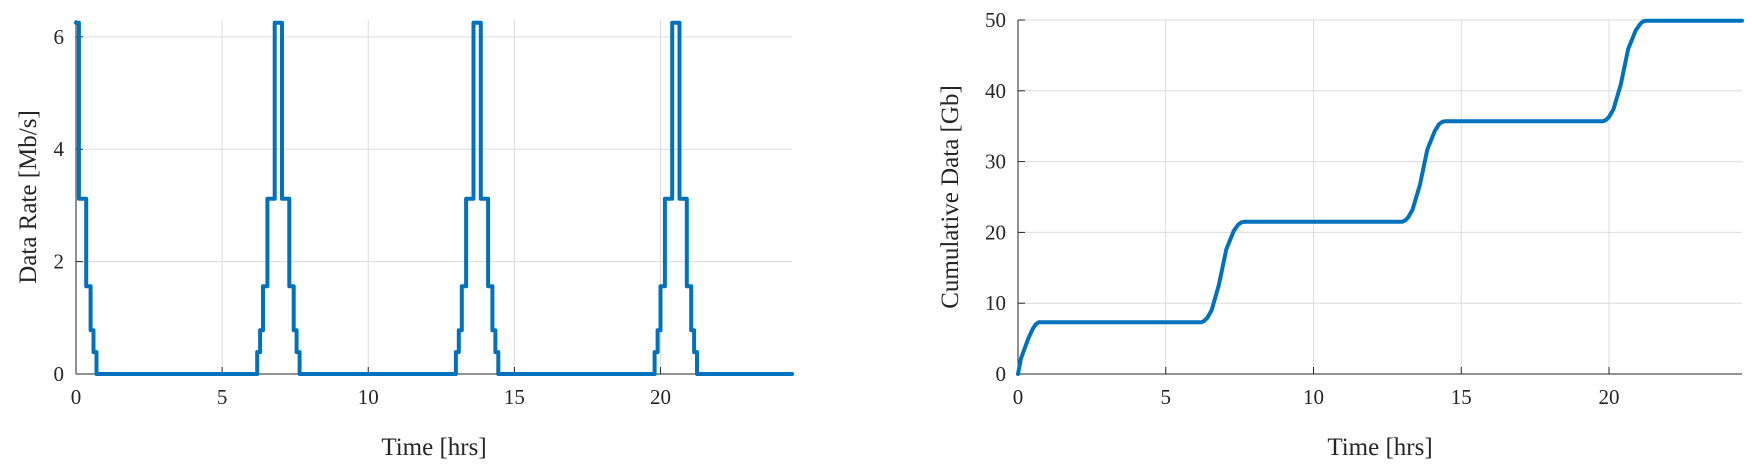 This screenshot has width=1752, height=471. Describe the element at coordinates (995, 303) in the screenshot. I see `y-tick-label: 10` at that location.